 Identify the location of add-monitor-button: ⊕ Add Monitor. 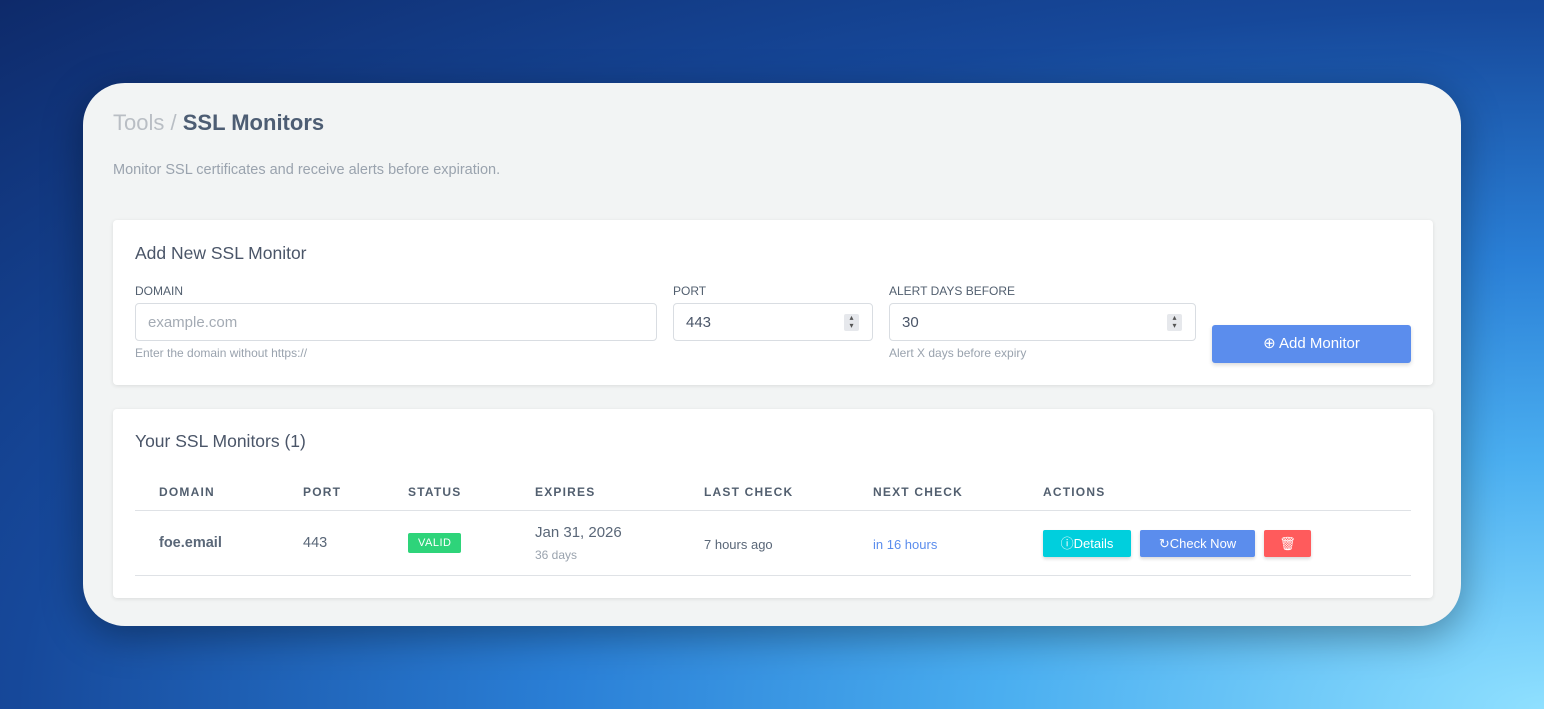
(1311, 344).